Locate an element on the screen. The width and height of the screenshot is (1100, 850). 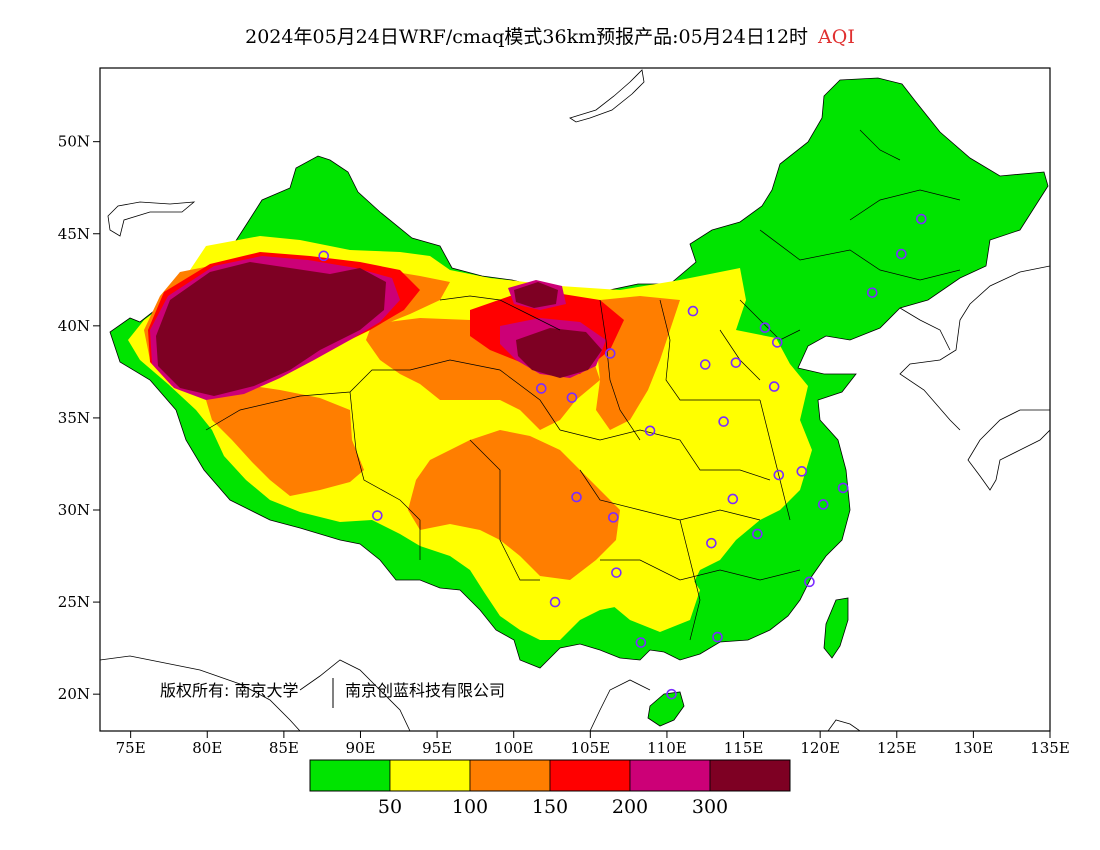
legend-label: 100 is located at coordinates (470, 807).